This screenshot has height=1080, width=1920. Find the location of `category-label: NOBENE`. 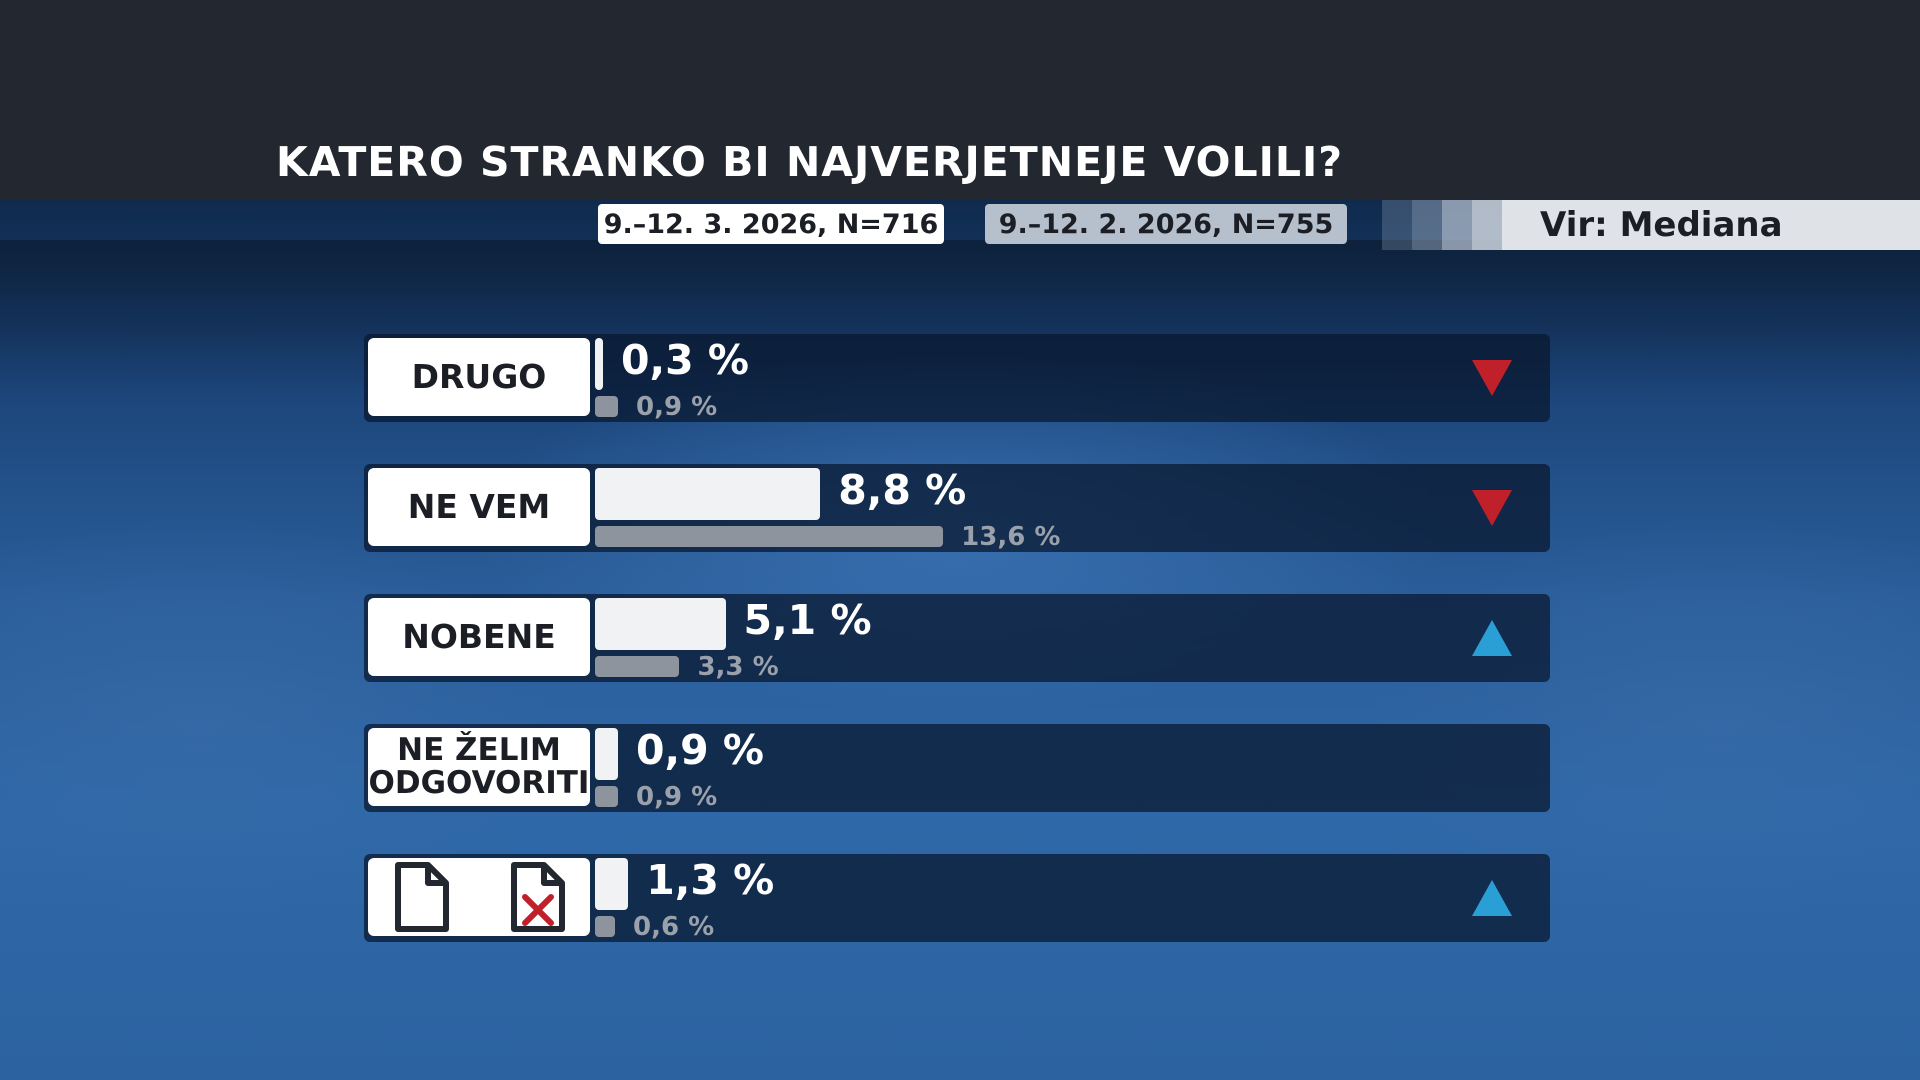

category-label: NOBENE is located at coordinates (479, 637).